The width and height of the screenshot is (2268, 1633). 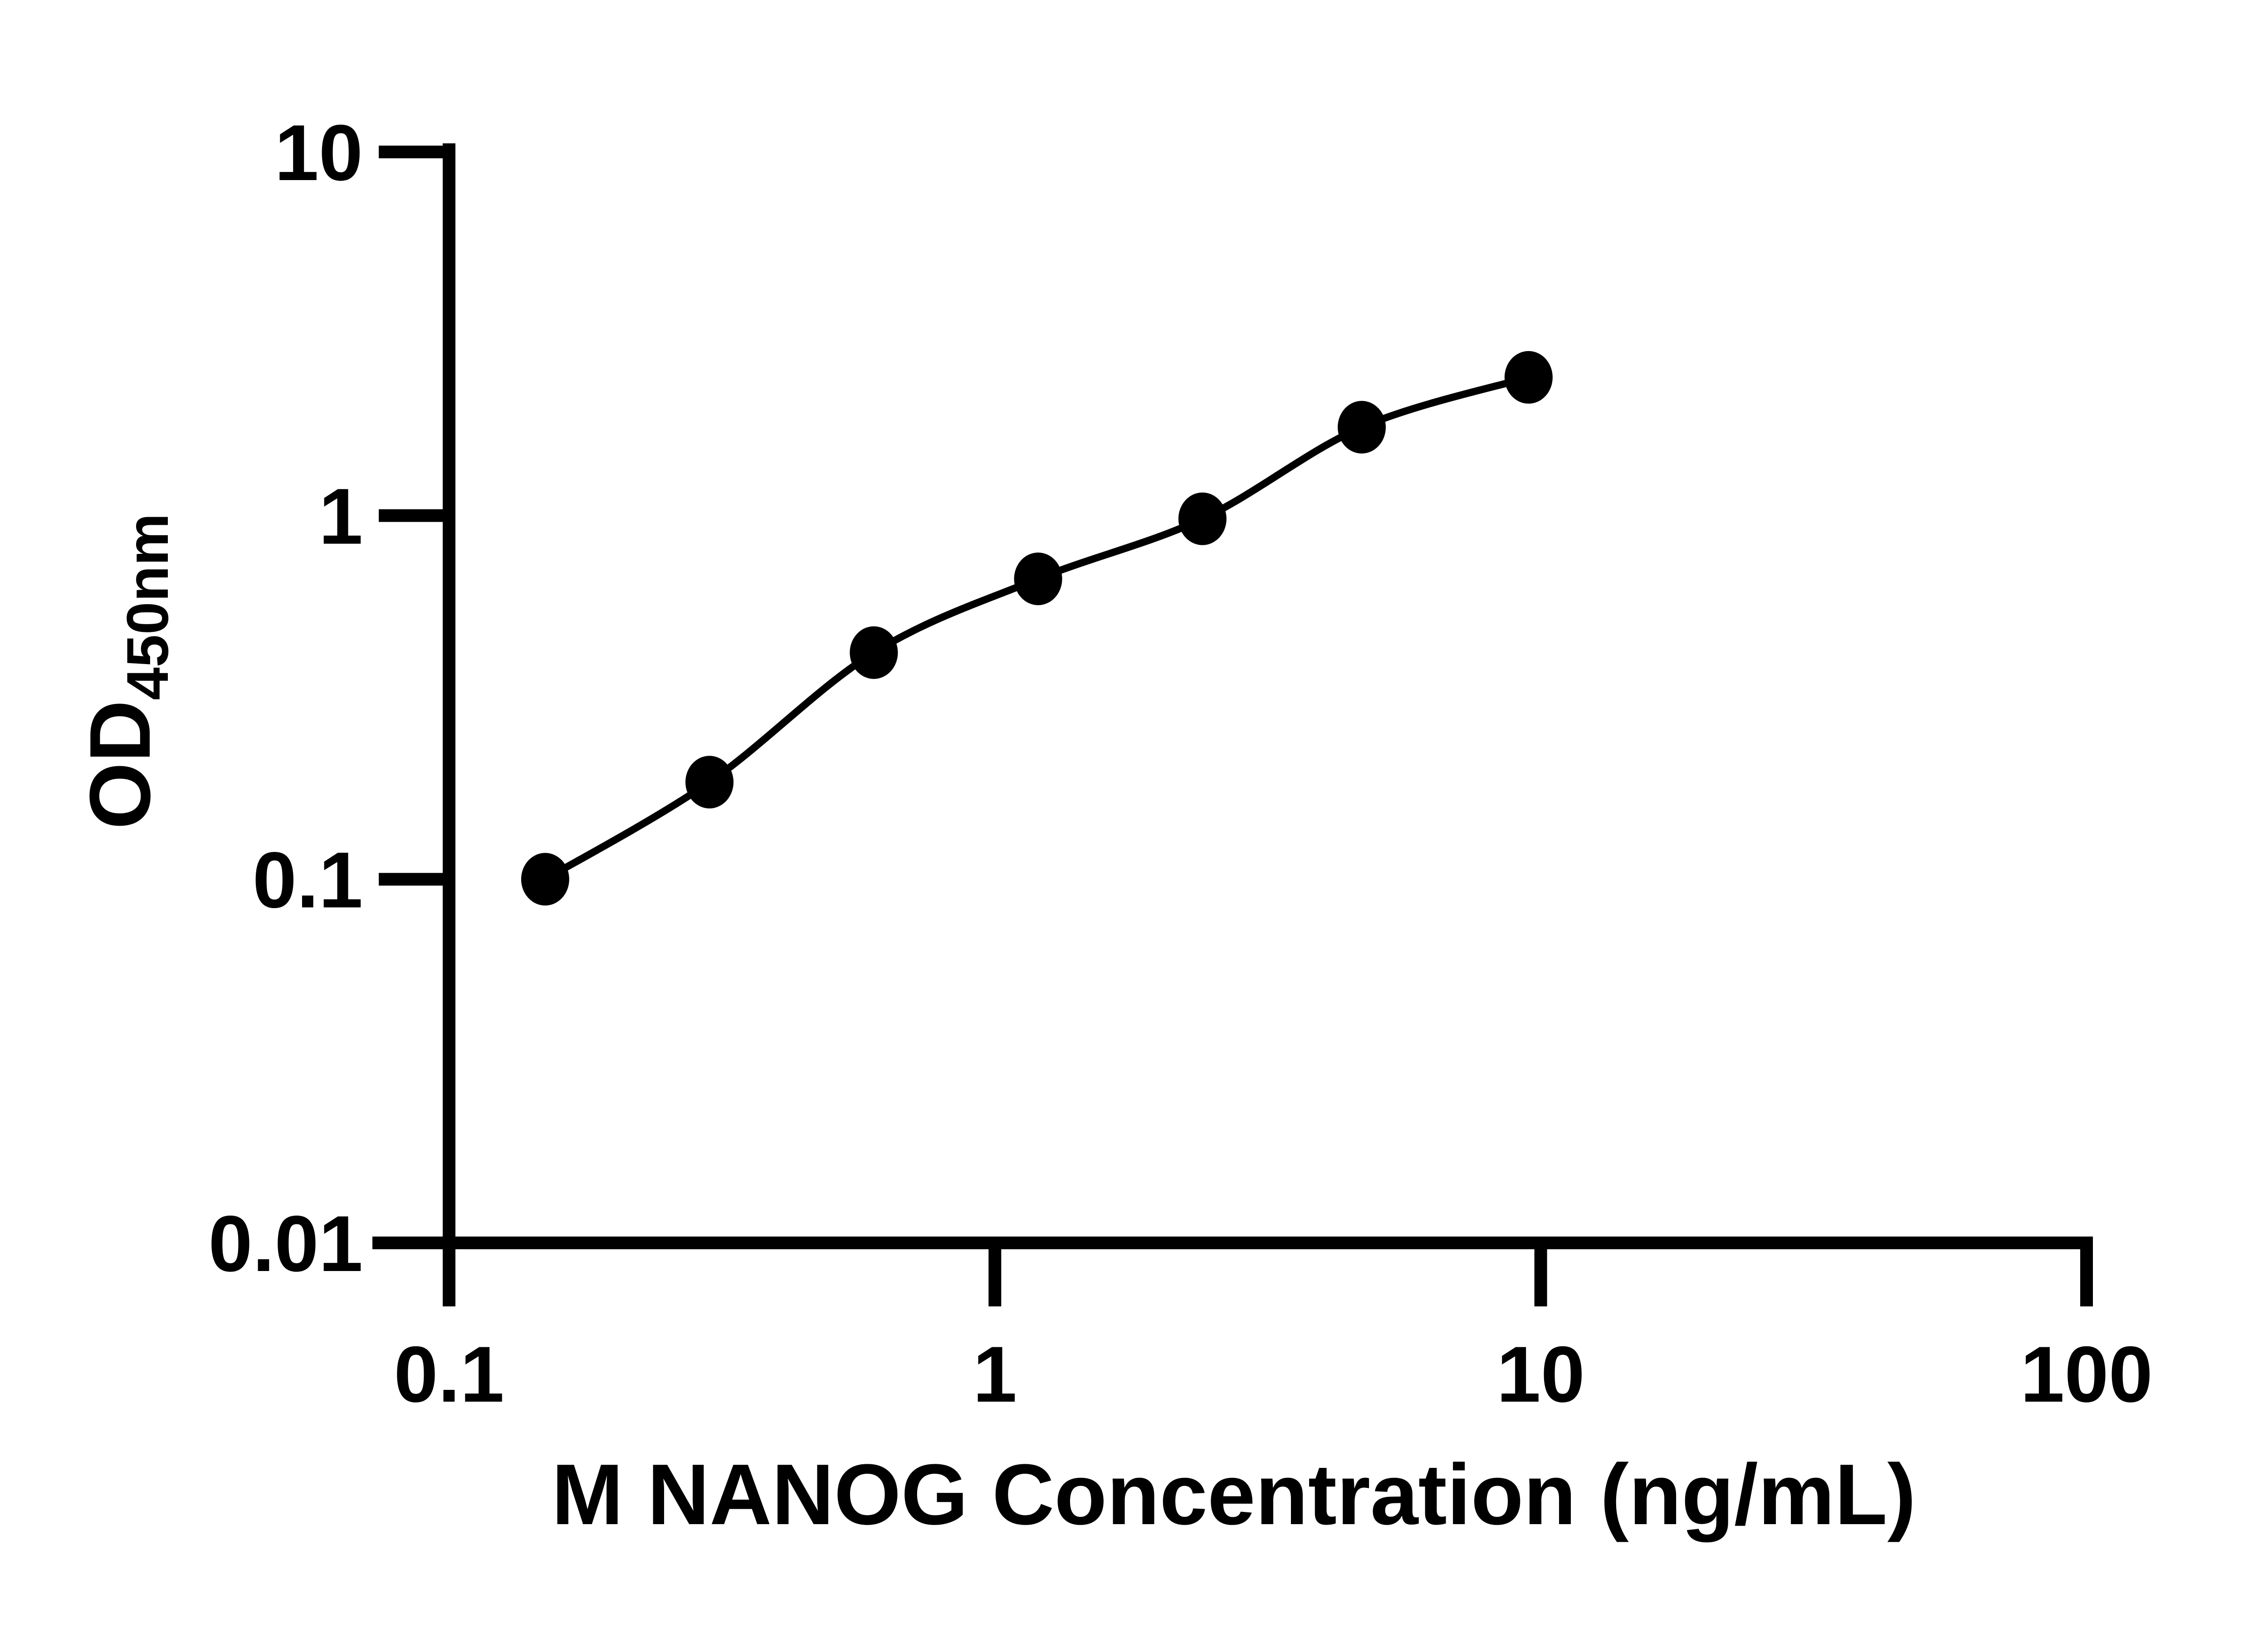 What do you see at coordinates (318, 153) in the screenshot?
I see `y-axis-tick-label: 10` at bounding box center [318, 153].